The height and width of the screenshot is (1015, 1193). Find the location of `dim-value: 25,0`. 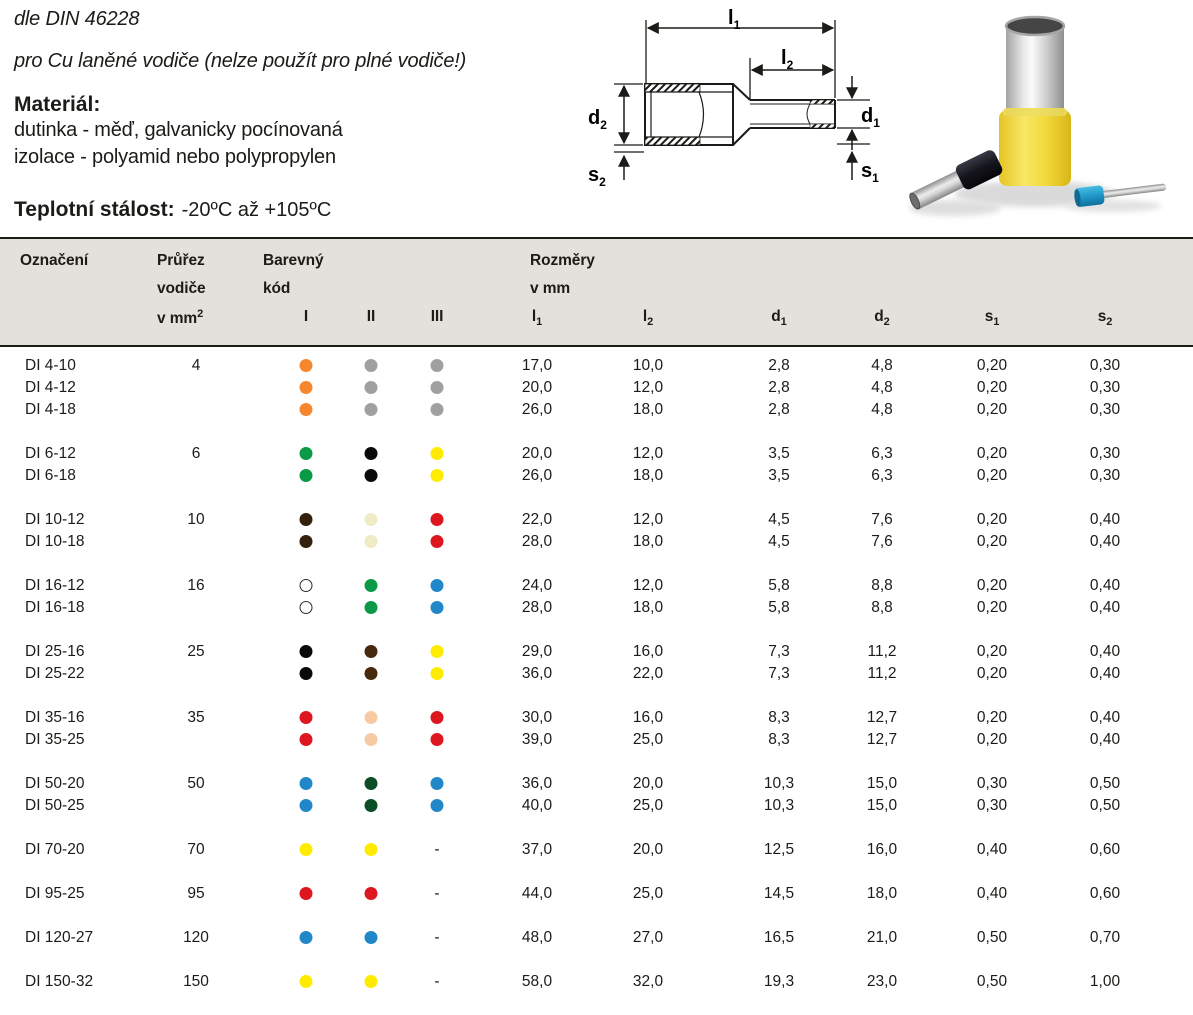

dim-value: 25,0 is located at coordinates (648, 893).